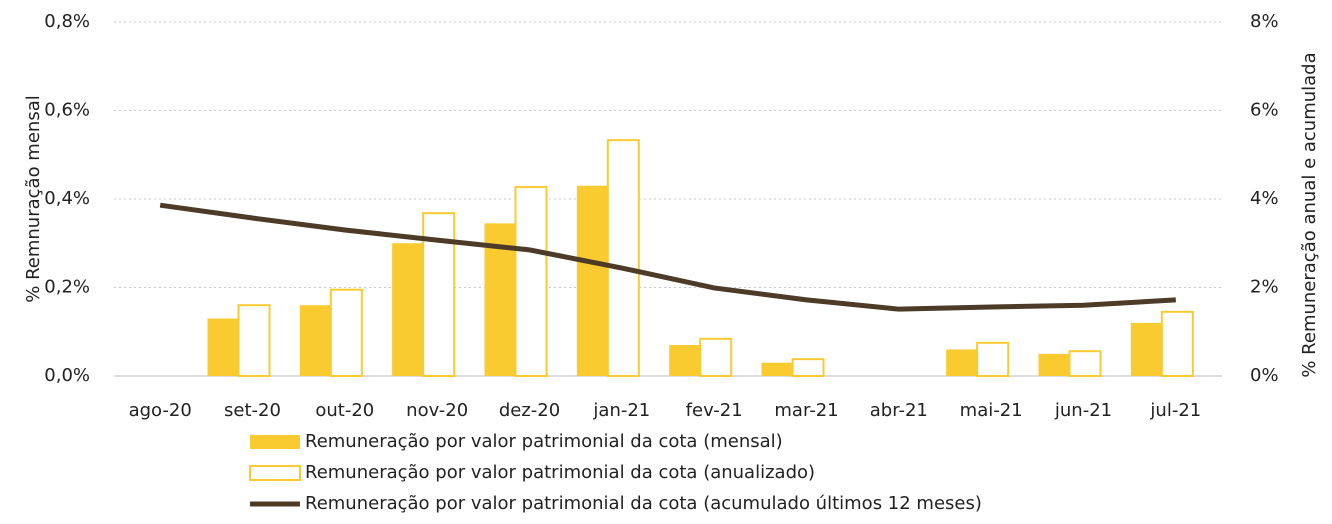 The image size is (1332, 524). What do you see at coordinates (67, 110) in the screenshot?
I see `y-tick-label: 0,6%` at bounding box center [67, 110].